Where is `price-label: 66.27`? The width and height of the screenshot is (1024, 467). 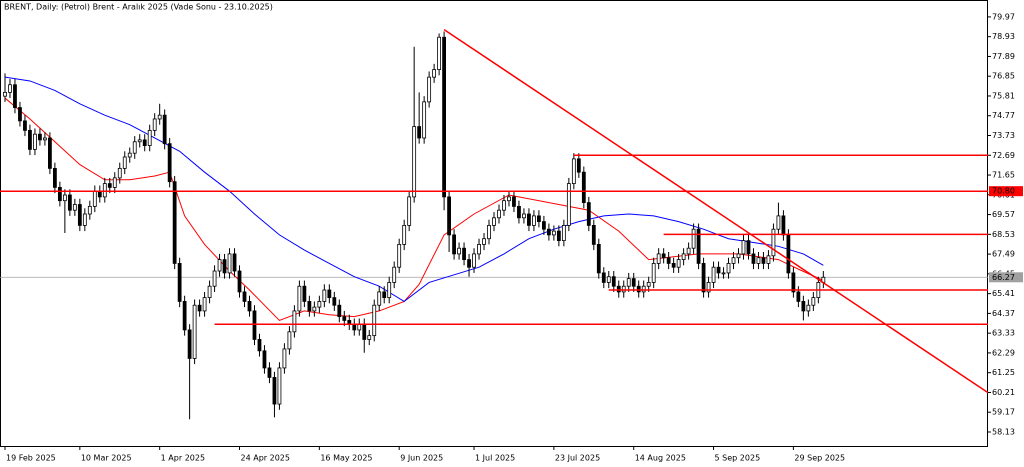 price-label: 66.27 is located at coordinates (1003, 277).